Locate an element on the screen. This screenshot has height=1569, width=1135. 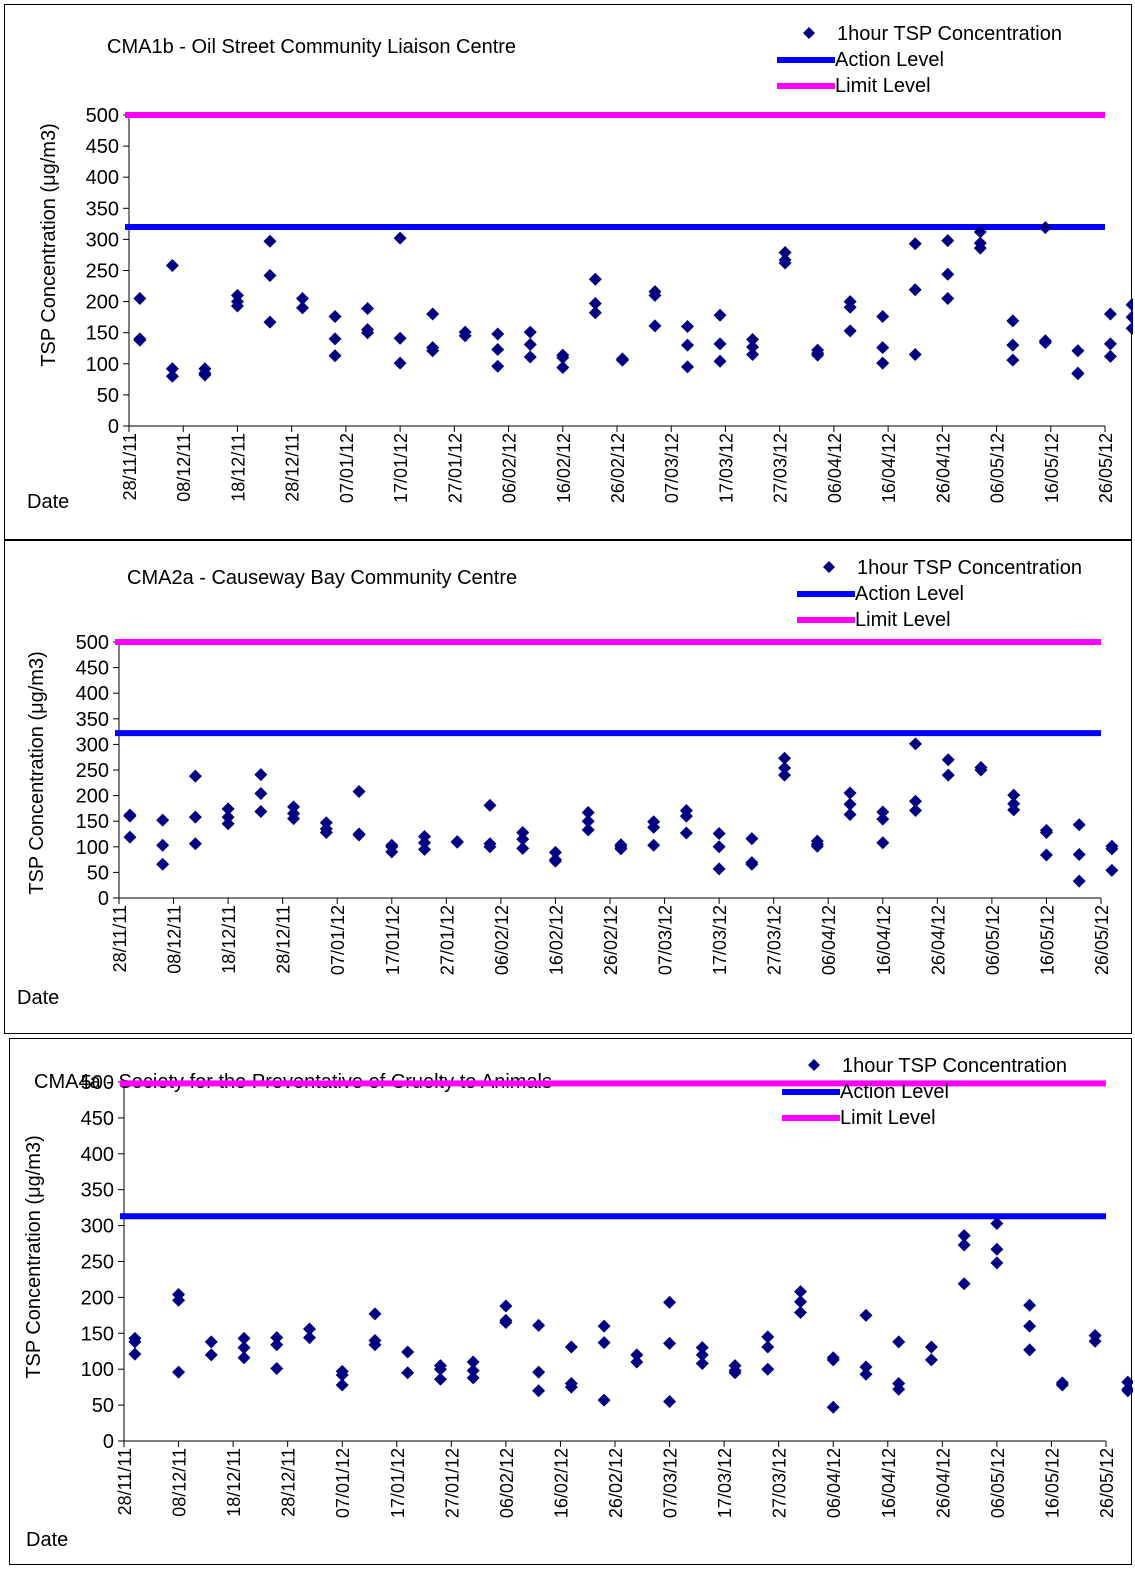
y-tick-label: 400 is located at coordinates (102, 178).